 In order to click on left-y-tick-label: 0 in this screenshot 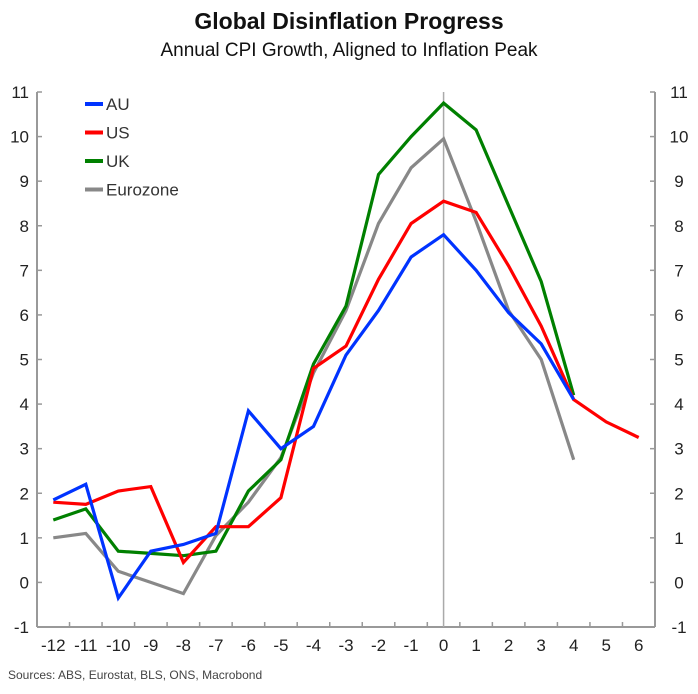, I will do `click(24, 582)`.